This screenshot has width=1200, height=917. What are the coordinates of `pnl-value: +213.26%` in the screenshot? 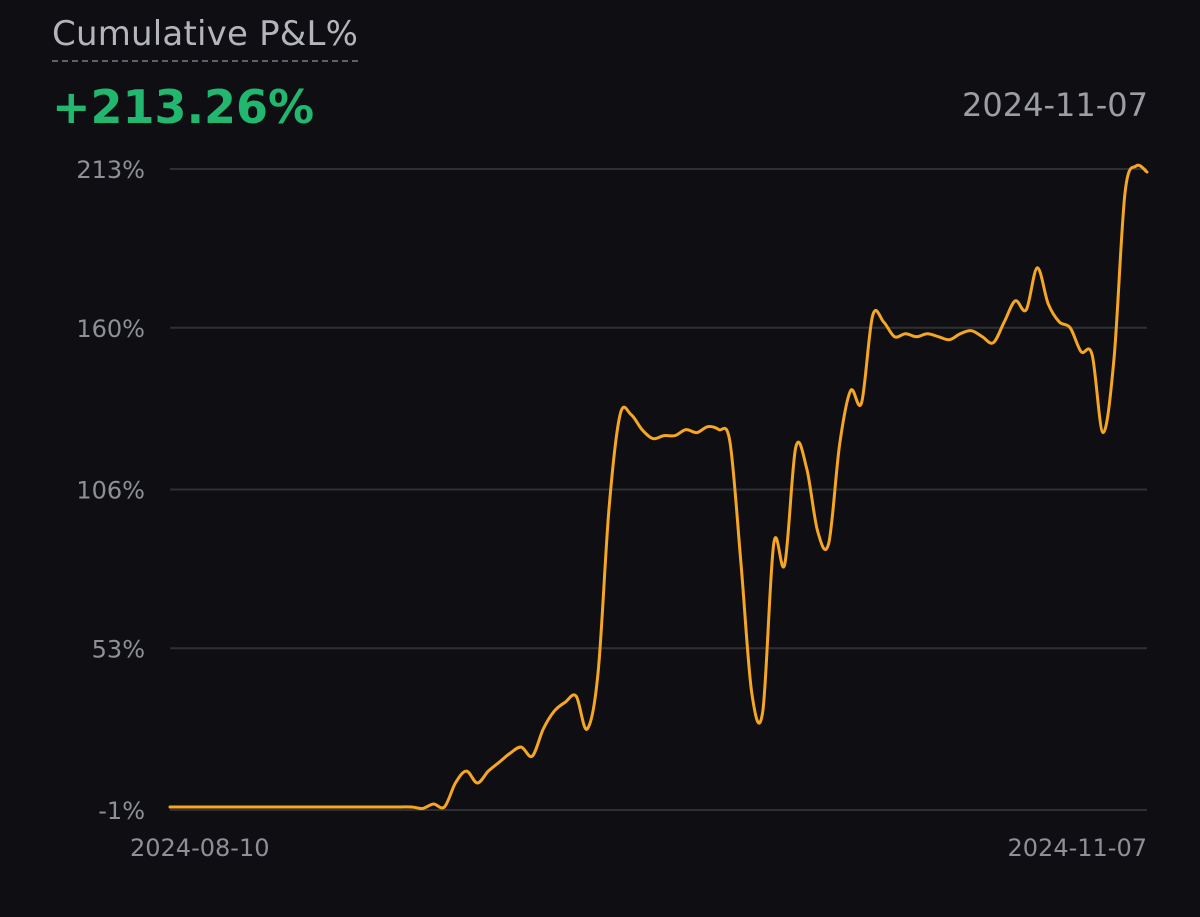 It's located at (183, 107).